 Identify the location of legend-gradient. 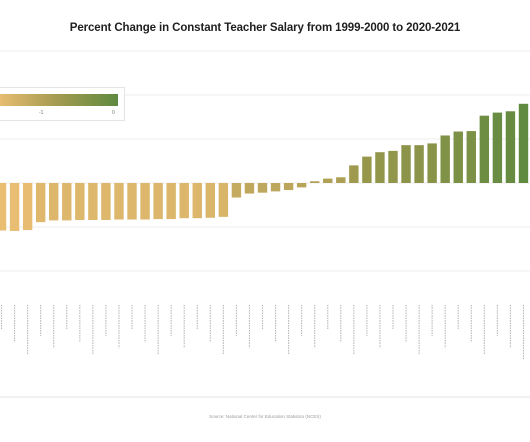
(59, 100).